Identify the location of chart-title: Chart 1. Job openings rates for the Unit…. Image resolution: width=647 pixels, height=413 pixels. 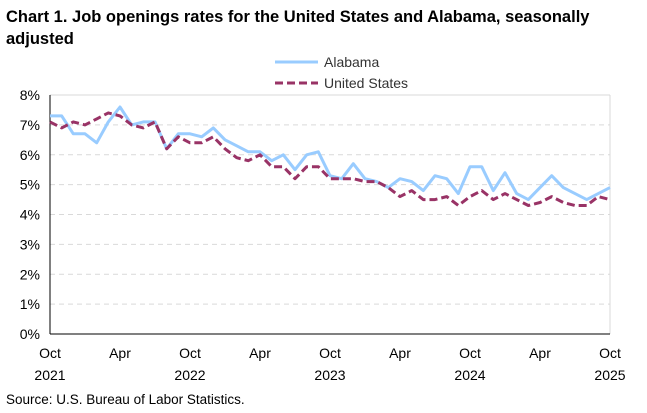
(298, 28).